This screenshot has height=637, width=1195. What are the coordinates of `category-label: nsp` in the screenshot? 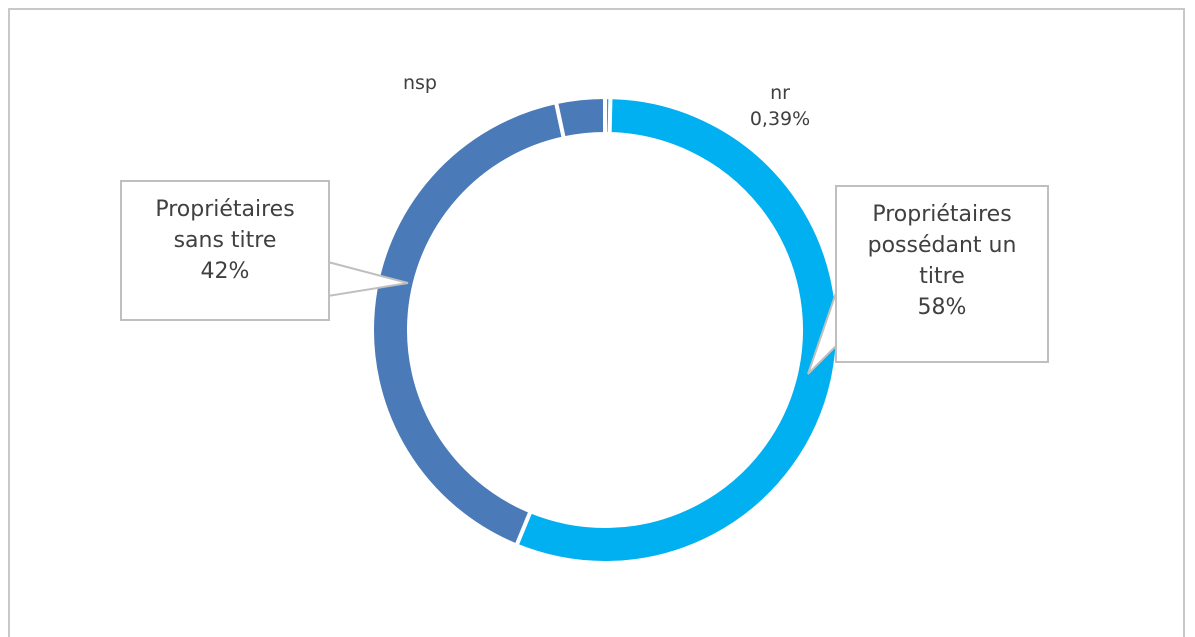 It's located at (419, 83).